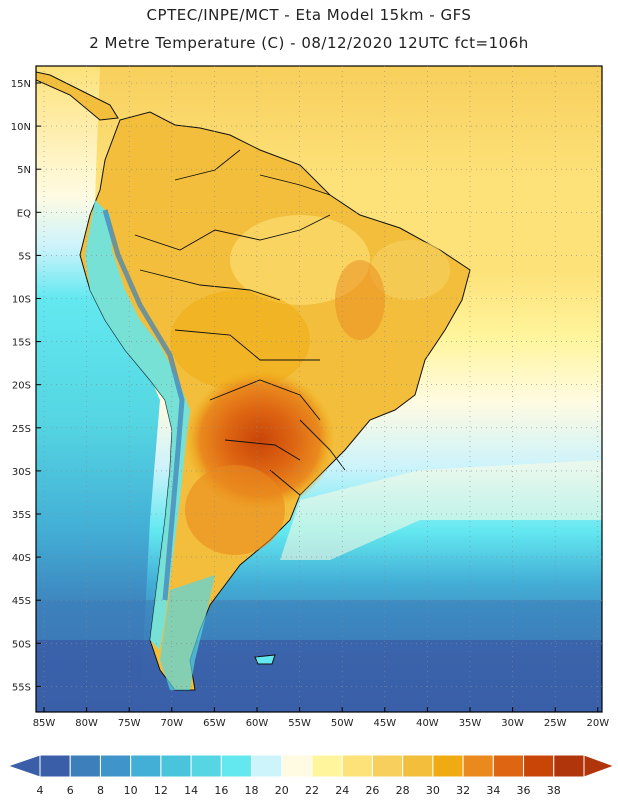  What do you see at coordinates (384, 723) in the screenshot?
I see `lon-label: 45W` at bounding box center [384, 723].